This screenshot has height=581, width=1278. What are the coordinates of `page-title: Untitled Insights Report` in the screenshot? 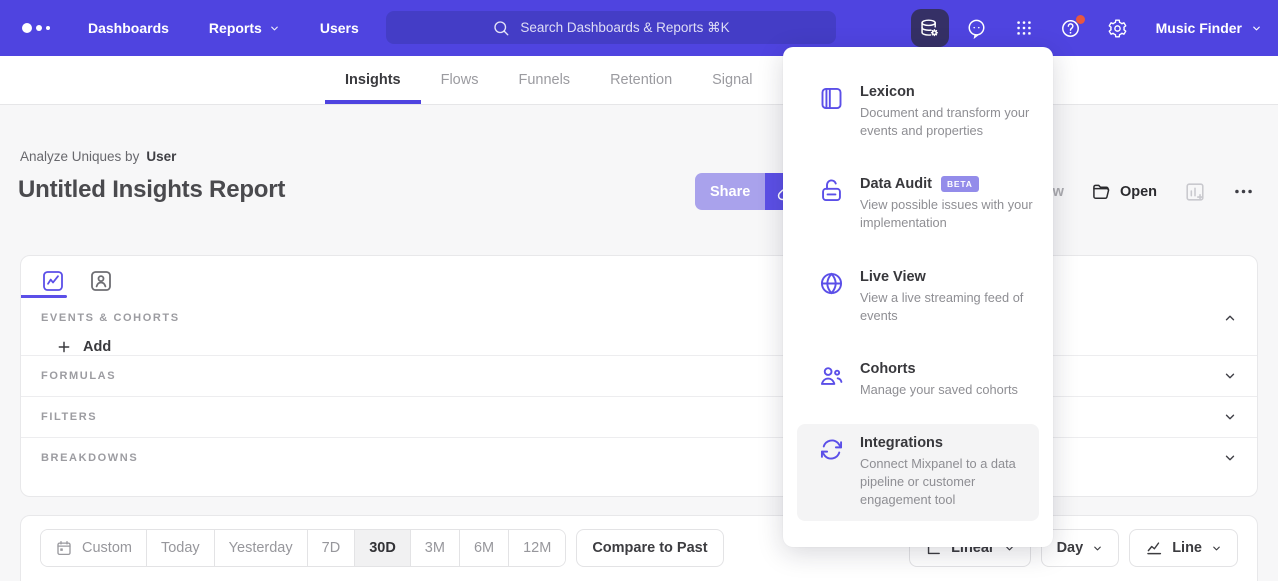 It's located at (152, 189).